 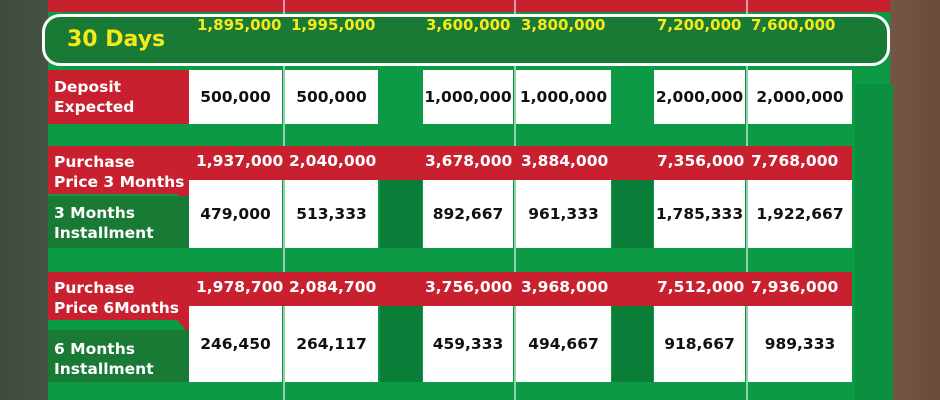 I want to click on thirty-days-value: 3,800,000, so click(x=563, y=25).